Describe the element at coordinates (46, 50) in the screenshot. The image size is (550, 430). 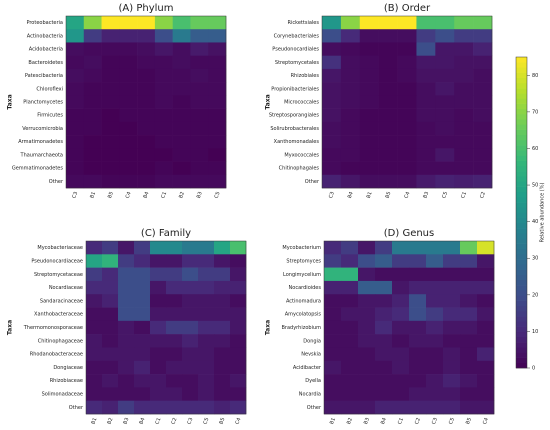
I see `row-label: Acidobacteria` at that location.